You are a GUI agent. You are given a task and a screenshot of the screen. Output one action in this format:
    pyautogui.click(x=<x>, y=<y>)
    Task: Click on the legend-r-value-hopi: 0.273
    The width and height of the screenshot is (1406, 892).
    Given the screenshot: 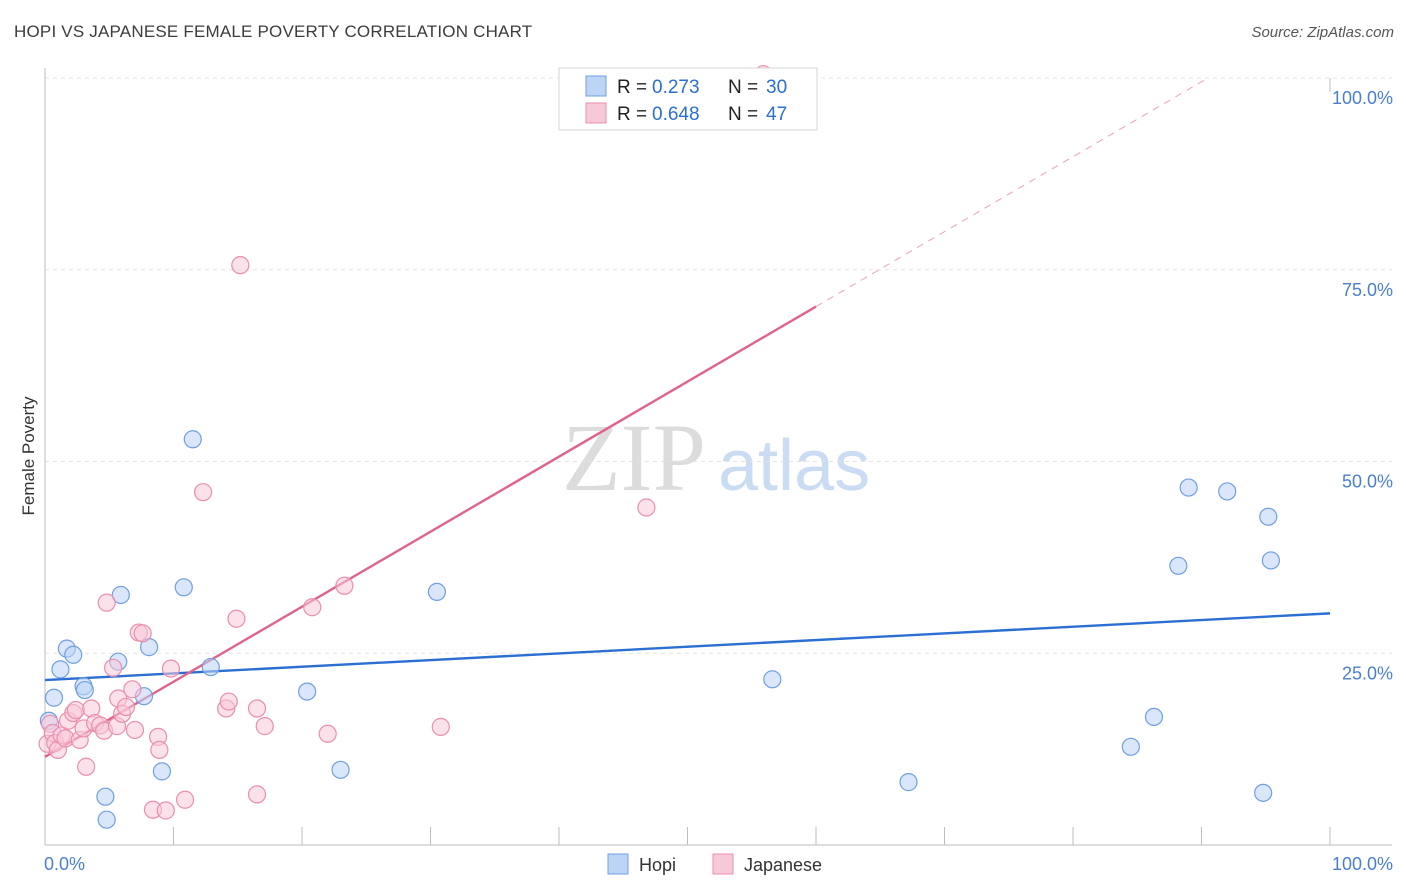 What is the action you would take?
    pyautogui.click(x=676, y=87)
    